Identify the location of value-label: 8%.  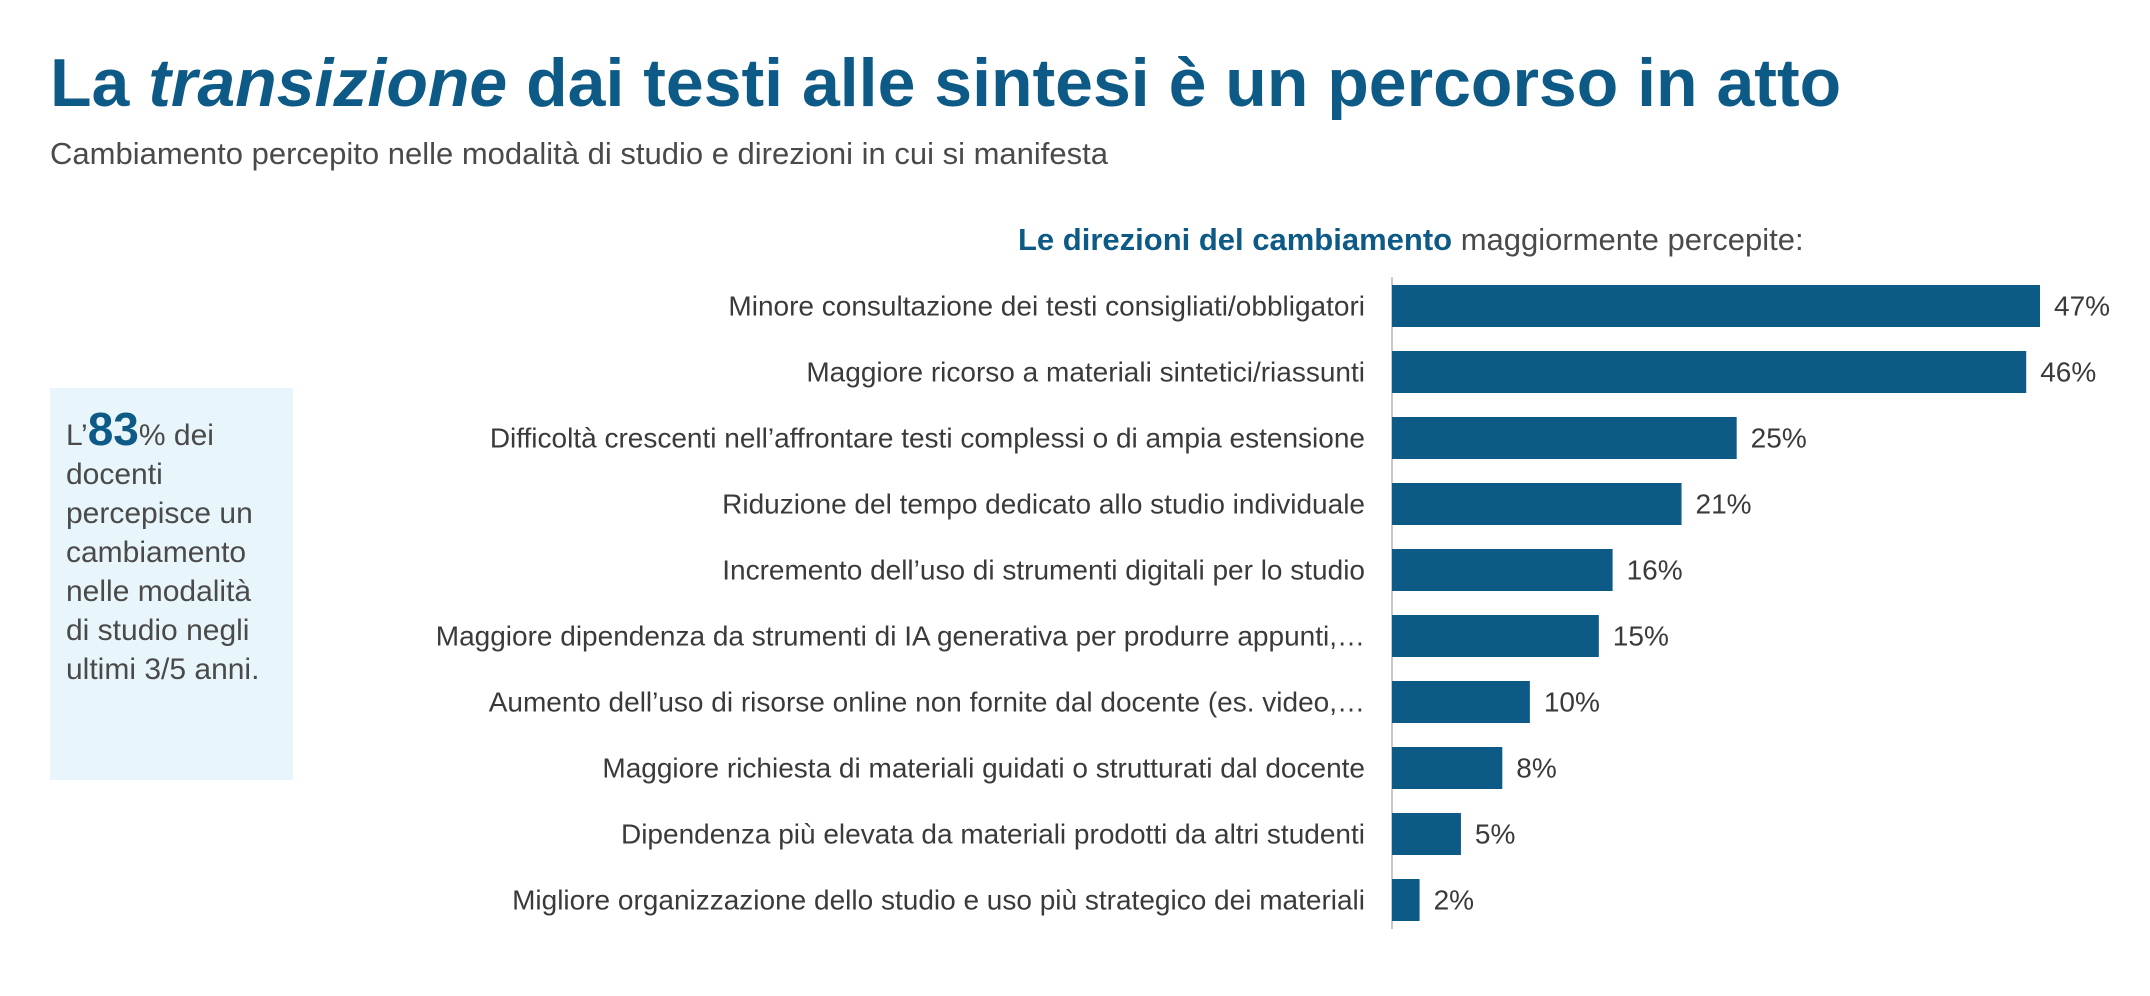
(1536, 768).